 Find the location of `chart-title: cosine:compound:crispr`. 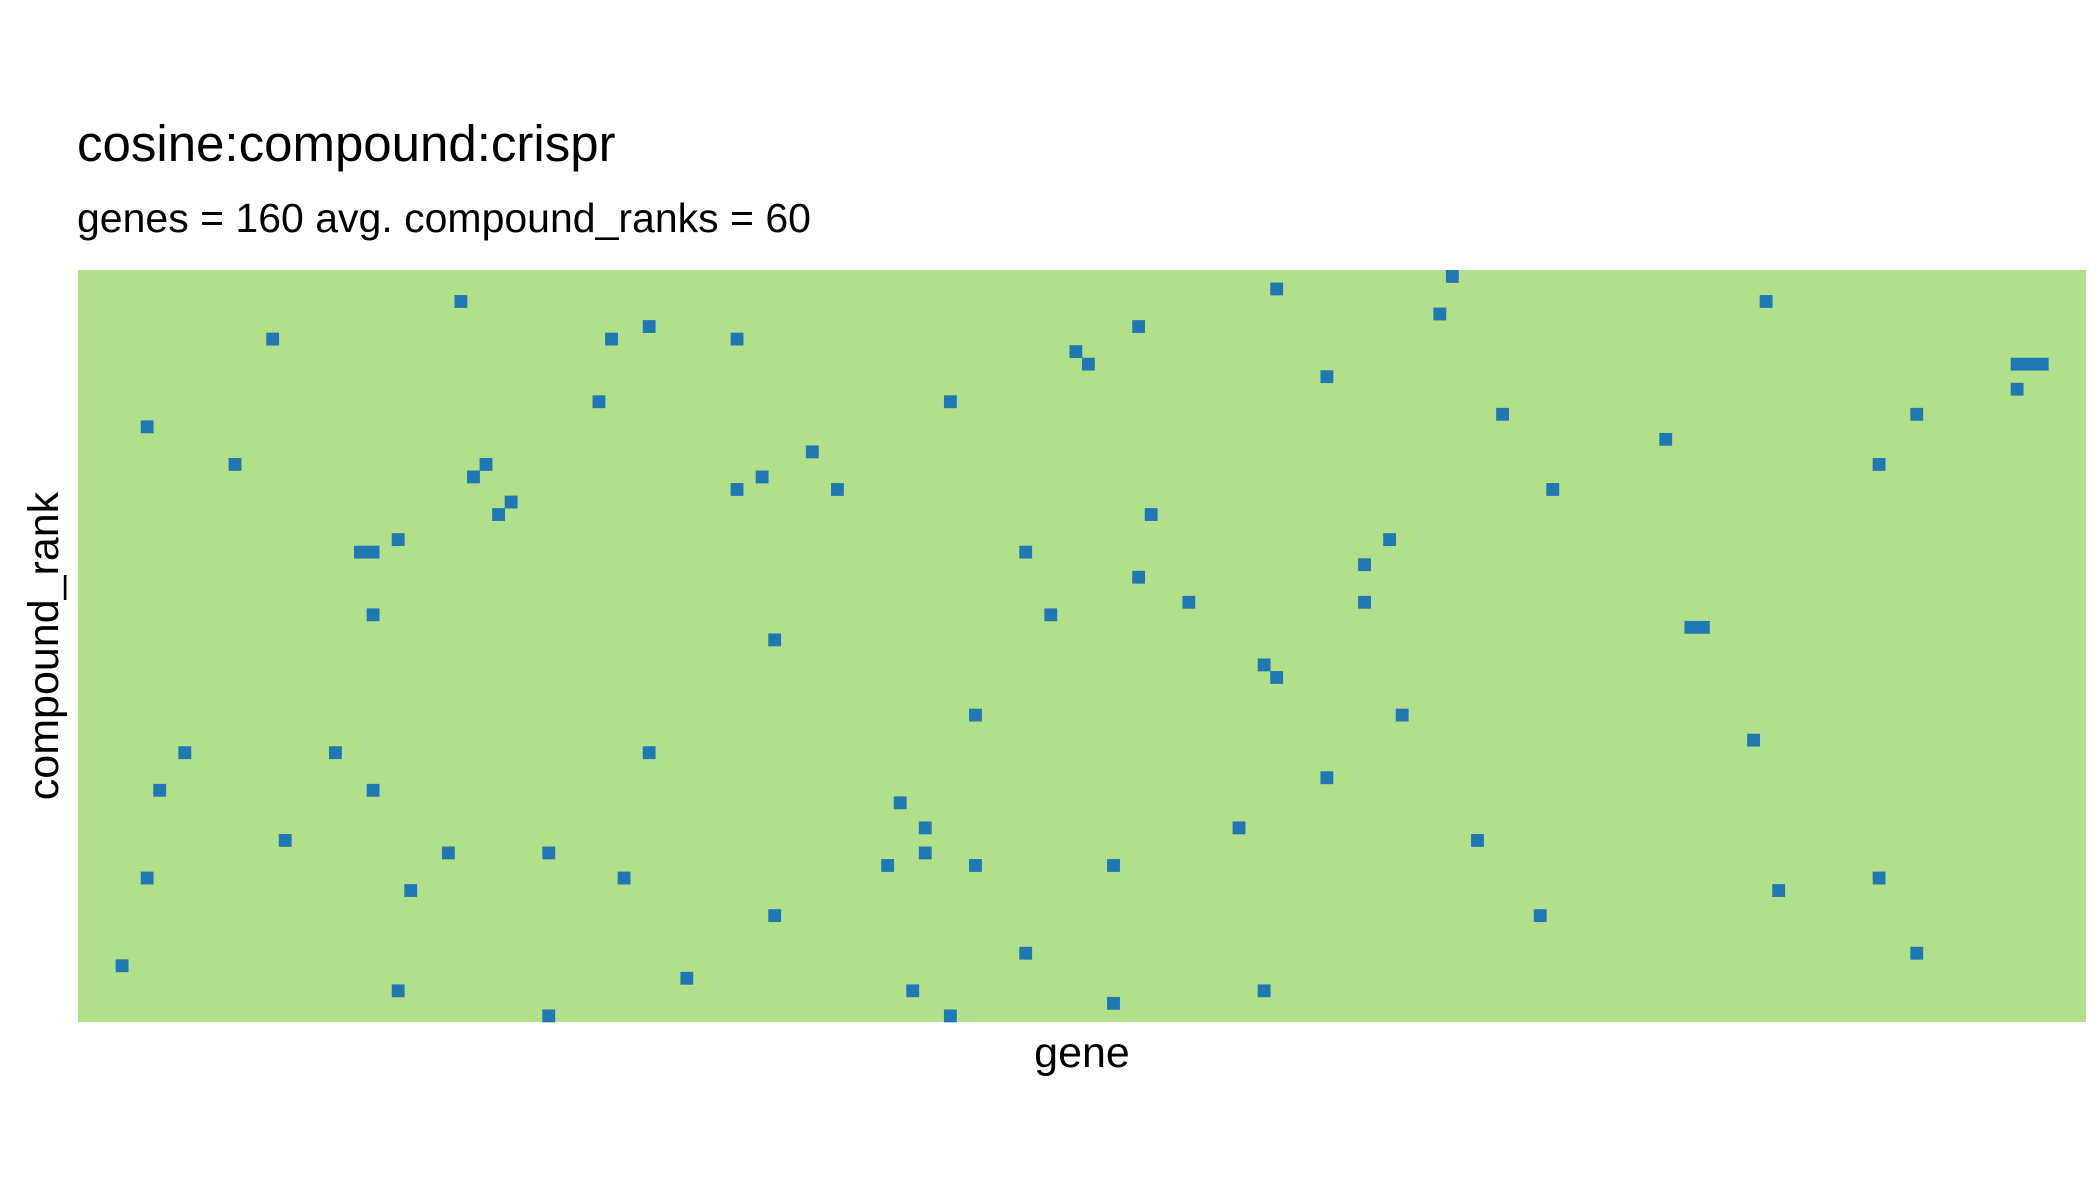

chart-title: cosine:compound:crispr is located at coordinates (346, 143).